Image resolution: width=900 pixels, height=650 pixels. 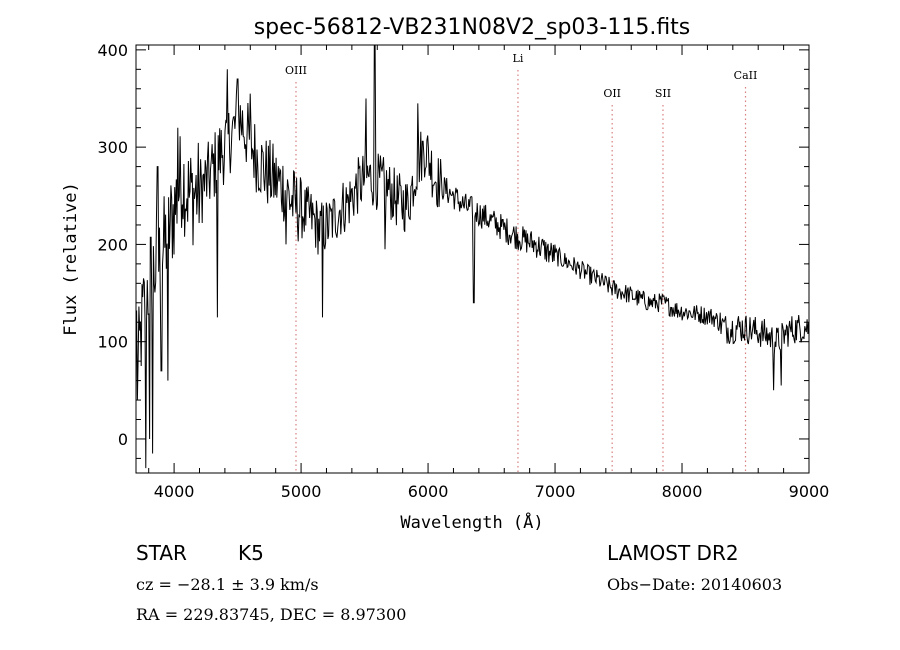 I want to click on y-axis-label: Flux (relative), so click(x=71, y=259).